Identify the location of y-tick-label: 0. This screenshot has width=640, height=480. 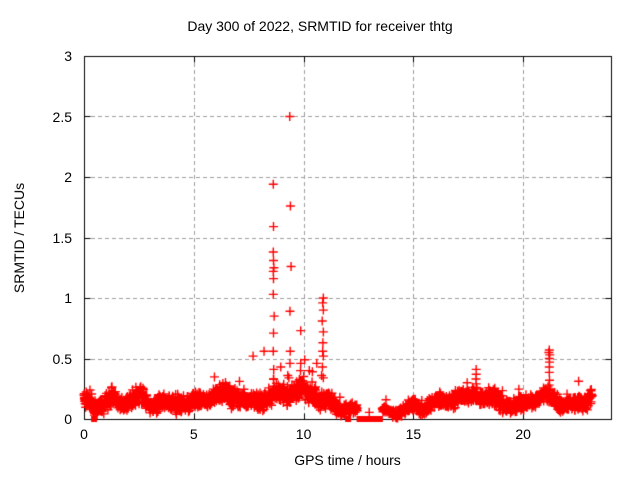
(68, 419).